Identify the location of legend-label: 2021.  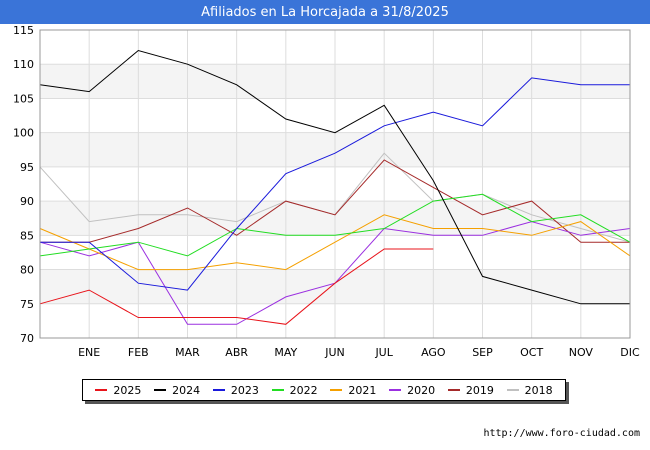
(362, 390).